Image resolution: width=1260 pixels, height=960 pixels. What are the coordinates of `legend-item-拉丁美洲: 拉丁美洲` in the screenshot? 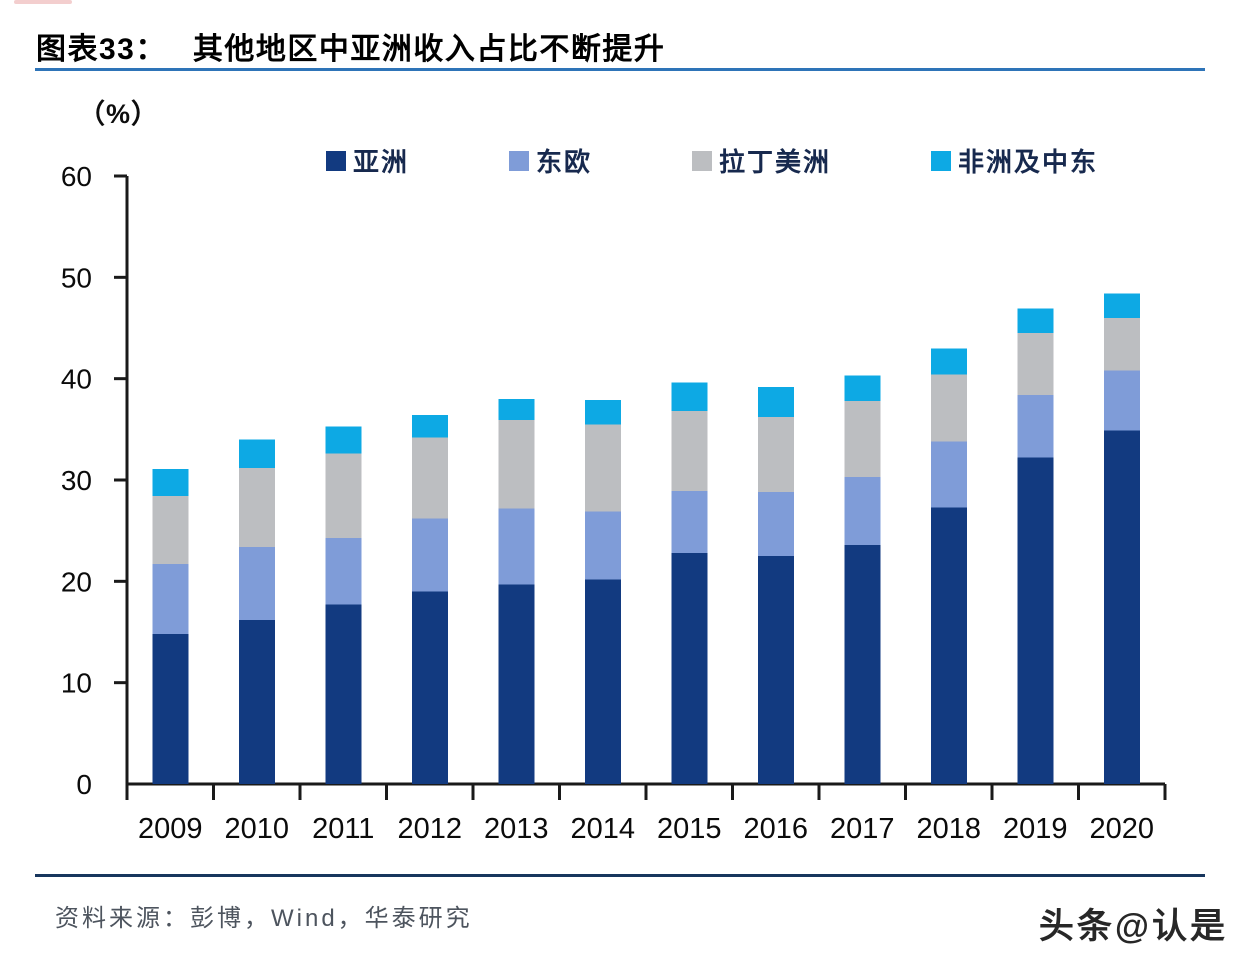 It's located at (761, 160).